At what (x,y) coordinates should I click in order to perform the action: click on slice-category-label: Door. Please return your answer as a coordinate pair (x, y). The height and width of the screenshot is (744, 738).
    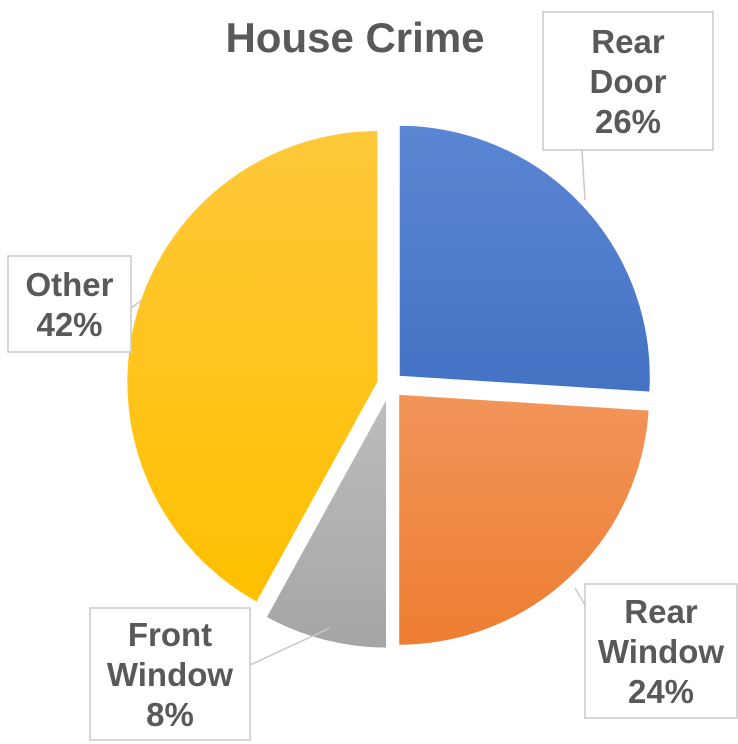
    Looking at the image, I should click on (628, 81).